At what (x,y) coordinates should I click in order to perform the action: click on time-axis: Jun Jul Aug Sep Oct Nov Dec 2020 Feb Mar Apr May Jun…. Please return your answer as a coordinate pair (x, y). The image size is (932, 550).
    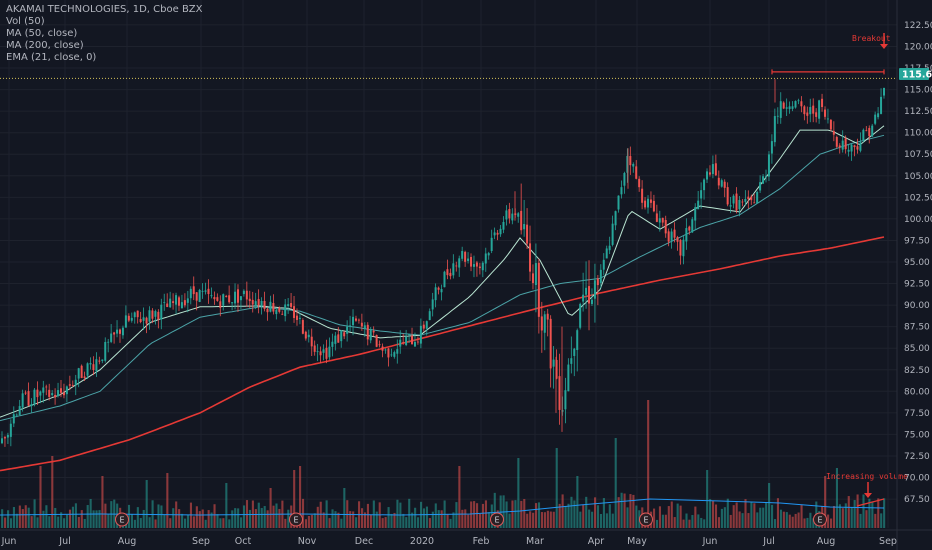
    Looking at the image, I should click on (466, 538).